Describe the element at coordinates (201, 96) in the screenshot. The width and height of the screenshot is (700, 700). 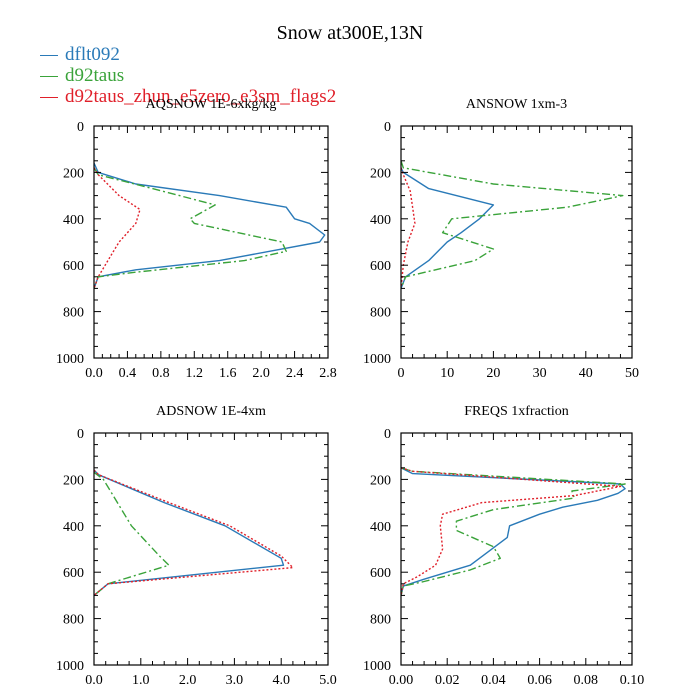
I see `legend-label: d92taus_zhun_e5zero_e3sm_flags2` at that location.